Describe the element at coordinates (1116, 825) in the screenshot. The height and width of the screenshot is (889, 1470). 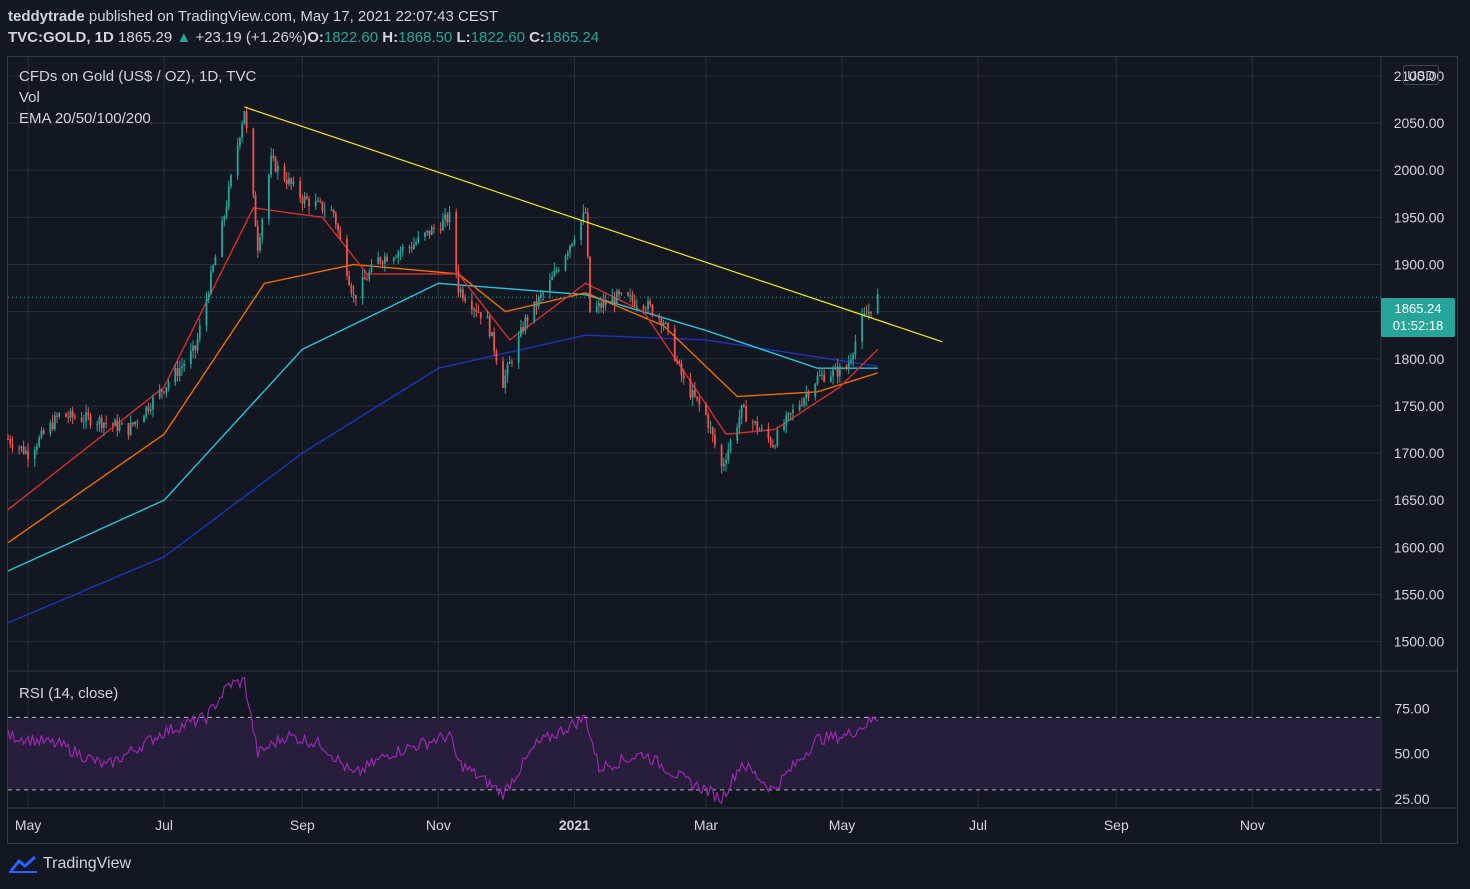
I see `x-tick-label: Sep` at that location.